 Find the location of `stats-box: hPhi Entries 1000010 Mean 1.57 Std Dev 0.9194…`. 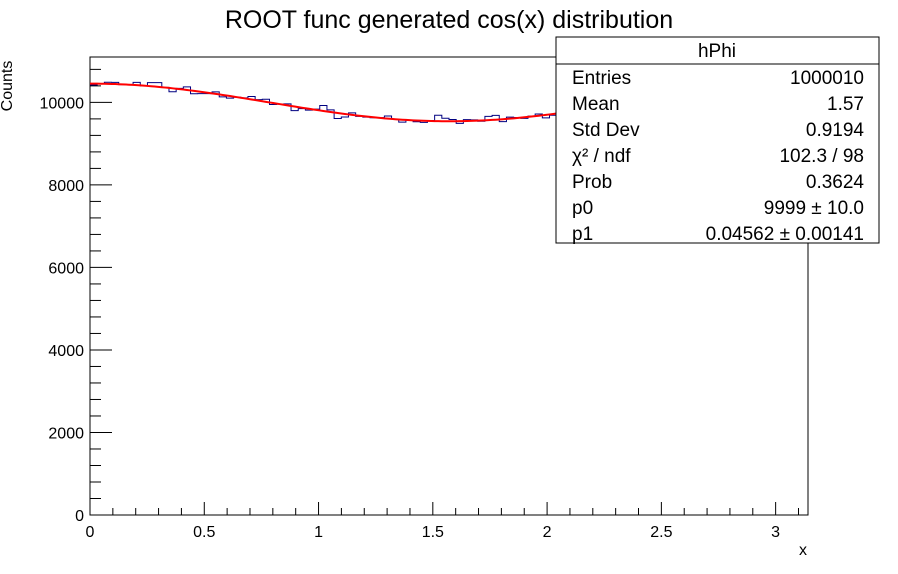

stats-box: hPhi Entries 1000010 Mean 1.57 Std Dev 0.9194… is located at coordinates (717, 140).